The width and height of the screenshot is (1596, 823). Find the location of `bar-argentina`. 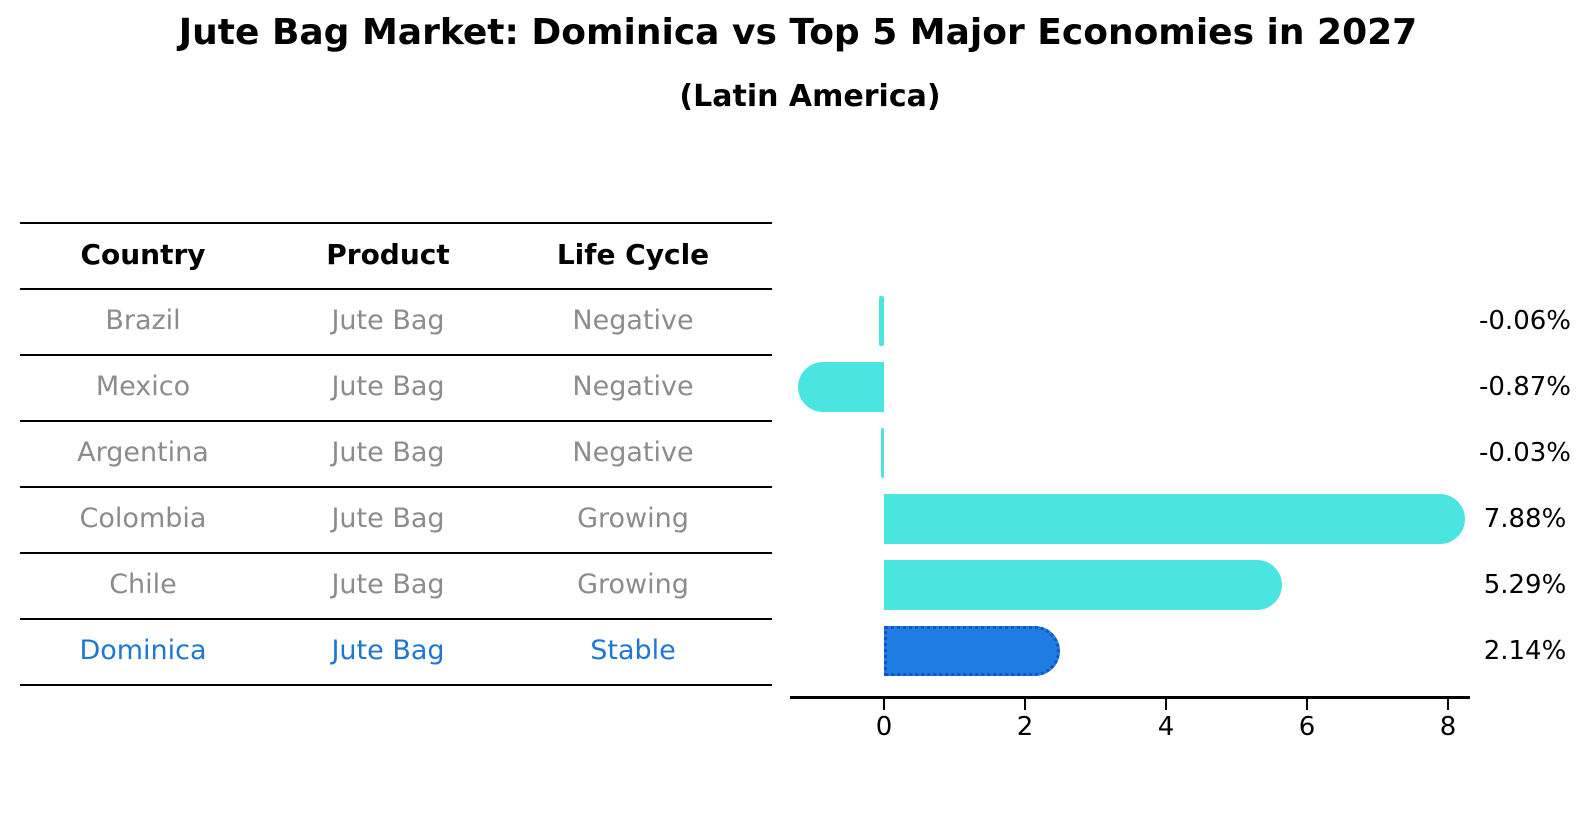

bar-argentina is located at coordinates (882, 453).